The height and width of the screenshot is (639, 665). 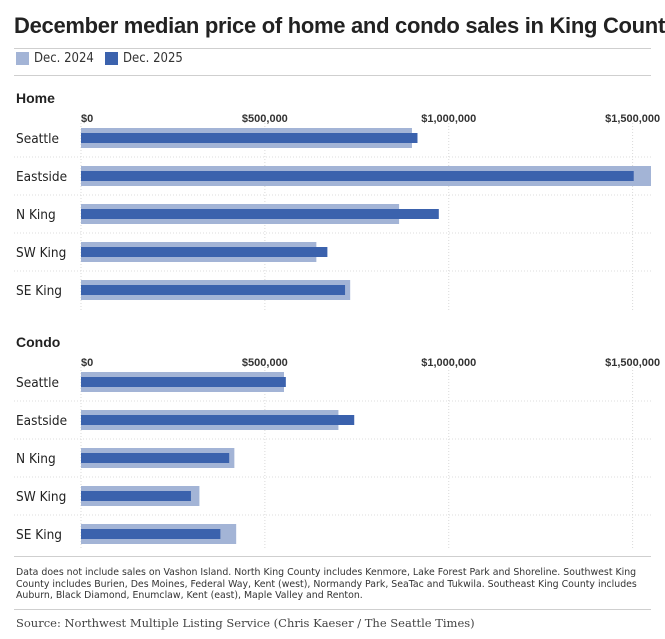 I want to click on legend-item-2025: Dec. 2025, so click(x=144, y=58).